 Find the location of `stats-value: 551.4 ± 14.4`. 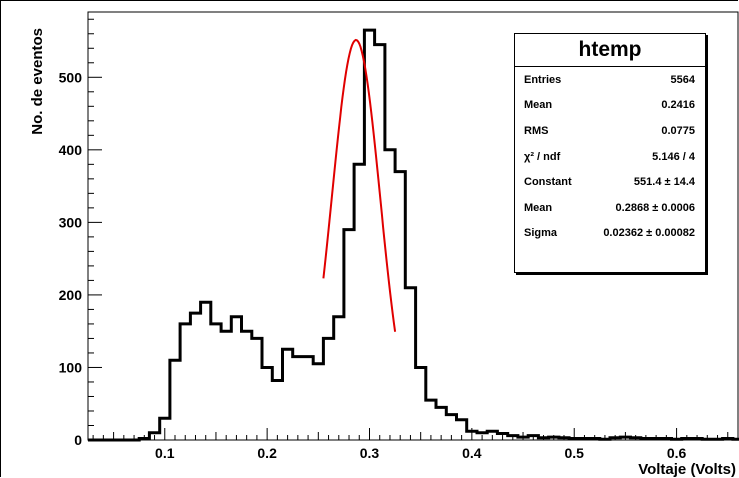

stats-value: 551.4 ± 14.4 is located at coordinates (664, 182).